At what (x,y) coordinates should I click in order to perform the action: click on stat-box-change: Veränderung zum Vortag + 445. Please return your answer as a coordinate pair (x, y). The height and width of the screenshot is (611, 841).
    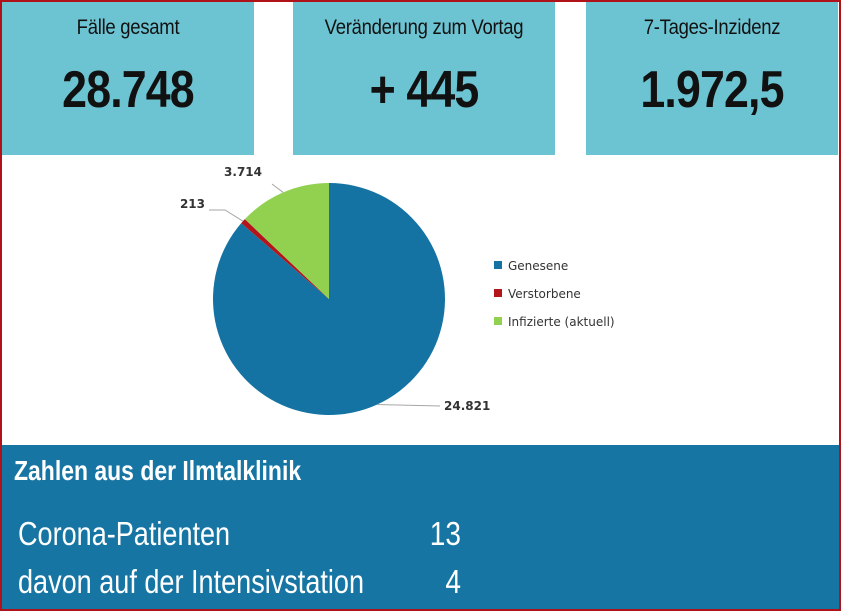
    Looking at the image, I should click on (424, 78).